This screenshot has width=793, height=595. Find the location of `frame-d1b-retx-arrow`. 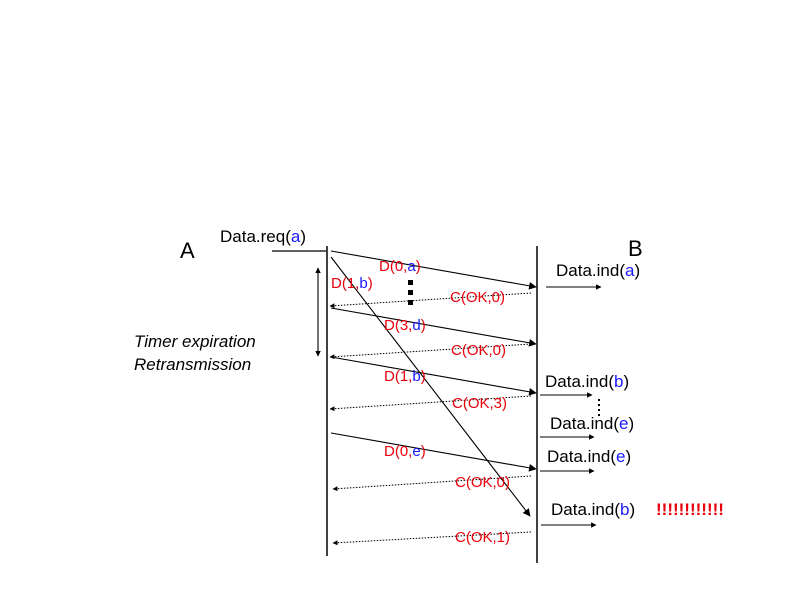

frame-d1b-retx-arrow is located at coordinates (433, 376).